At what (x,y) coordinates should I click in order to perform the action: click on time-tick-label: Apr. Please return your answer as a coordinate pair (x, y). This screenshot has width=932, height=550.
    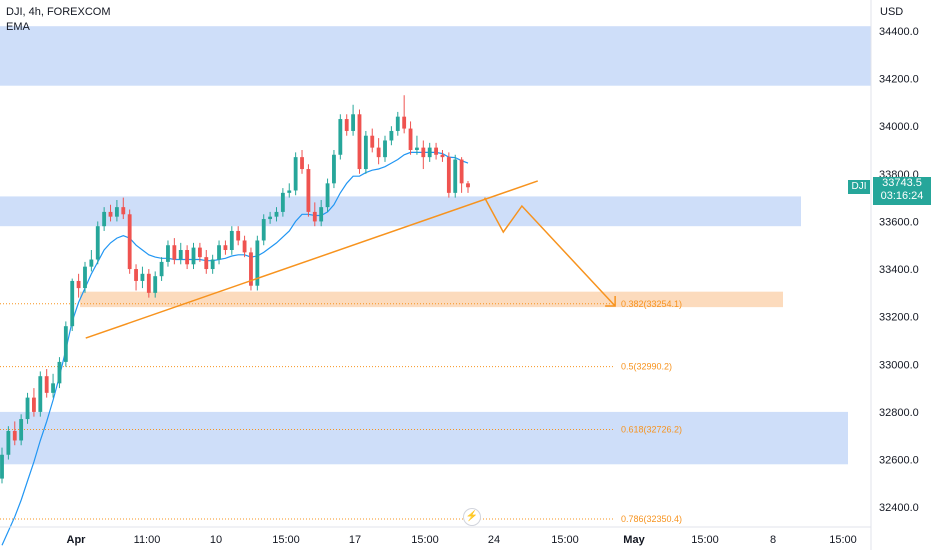
    Looking at the image, I should click on (77, 540).